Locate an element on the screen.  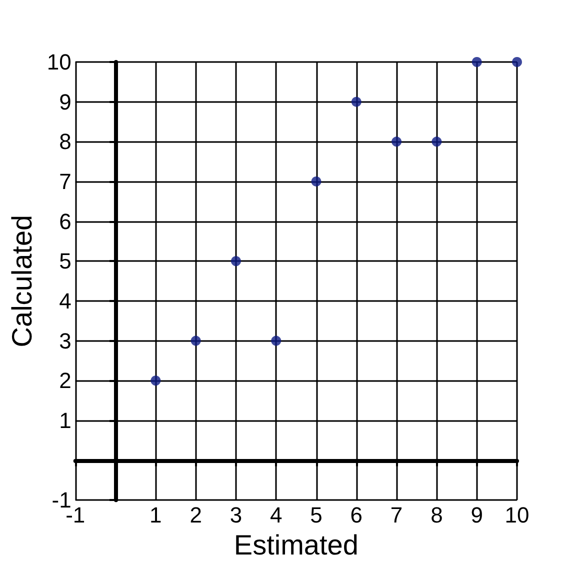
y-tick-label: 10 is located at coordinates (59, 62).